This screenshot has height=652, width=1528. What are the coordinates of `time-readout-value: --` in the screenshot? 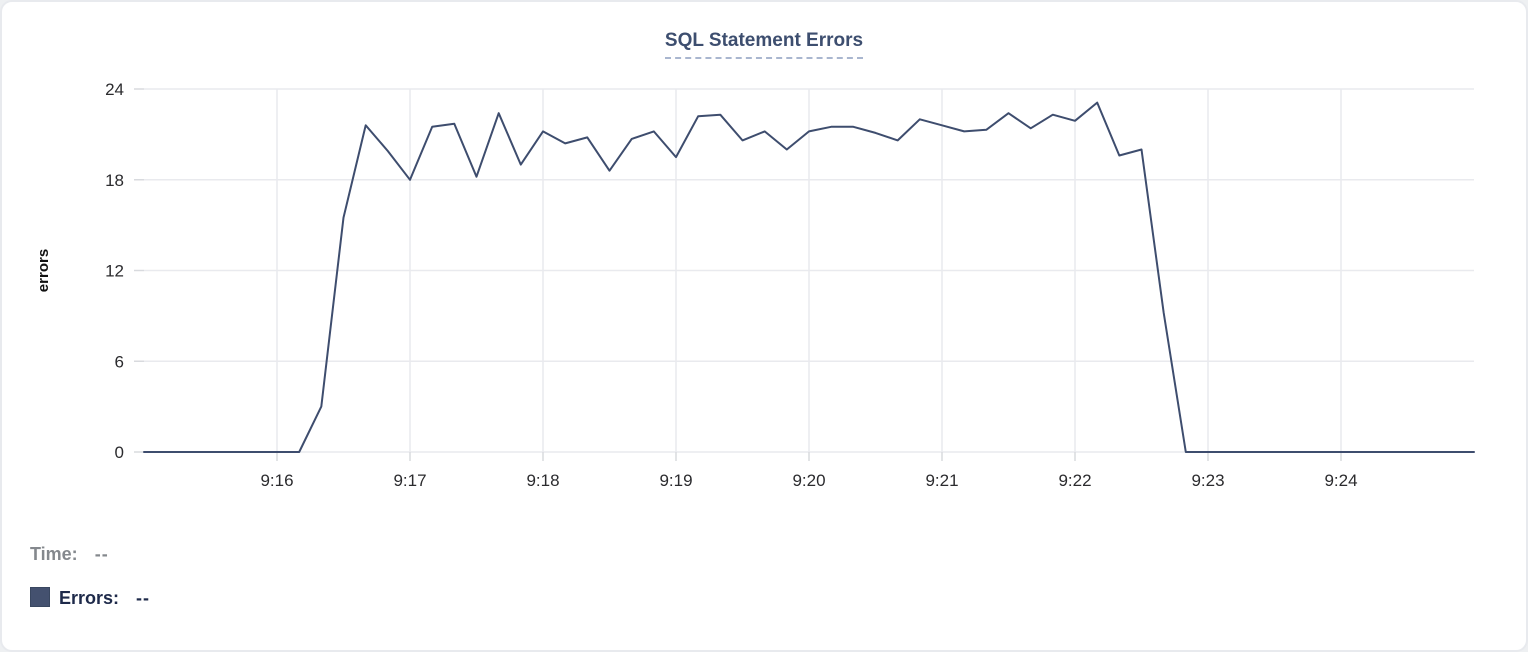 It's located at (101, 554).